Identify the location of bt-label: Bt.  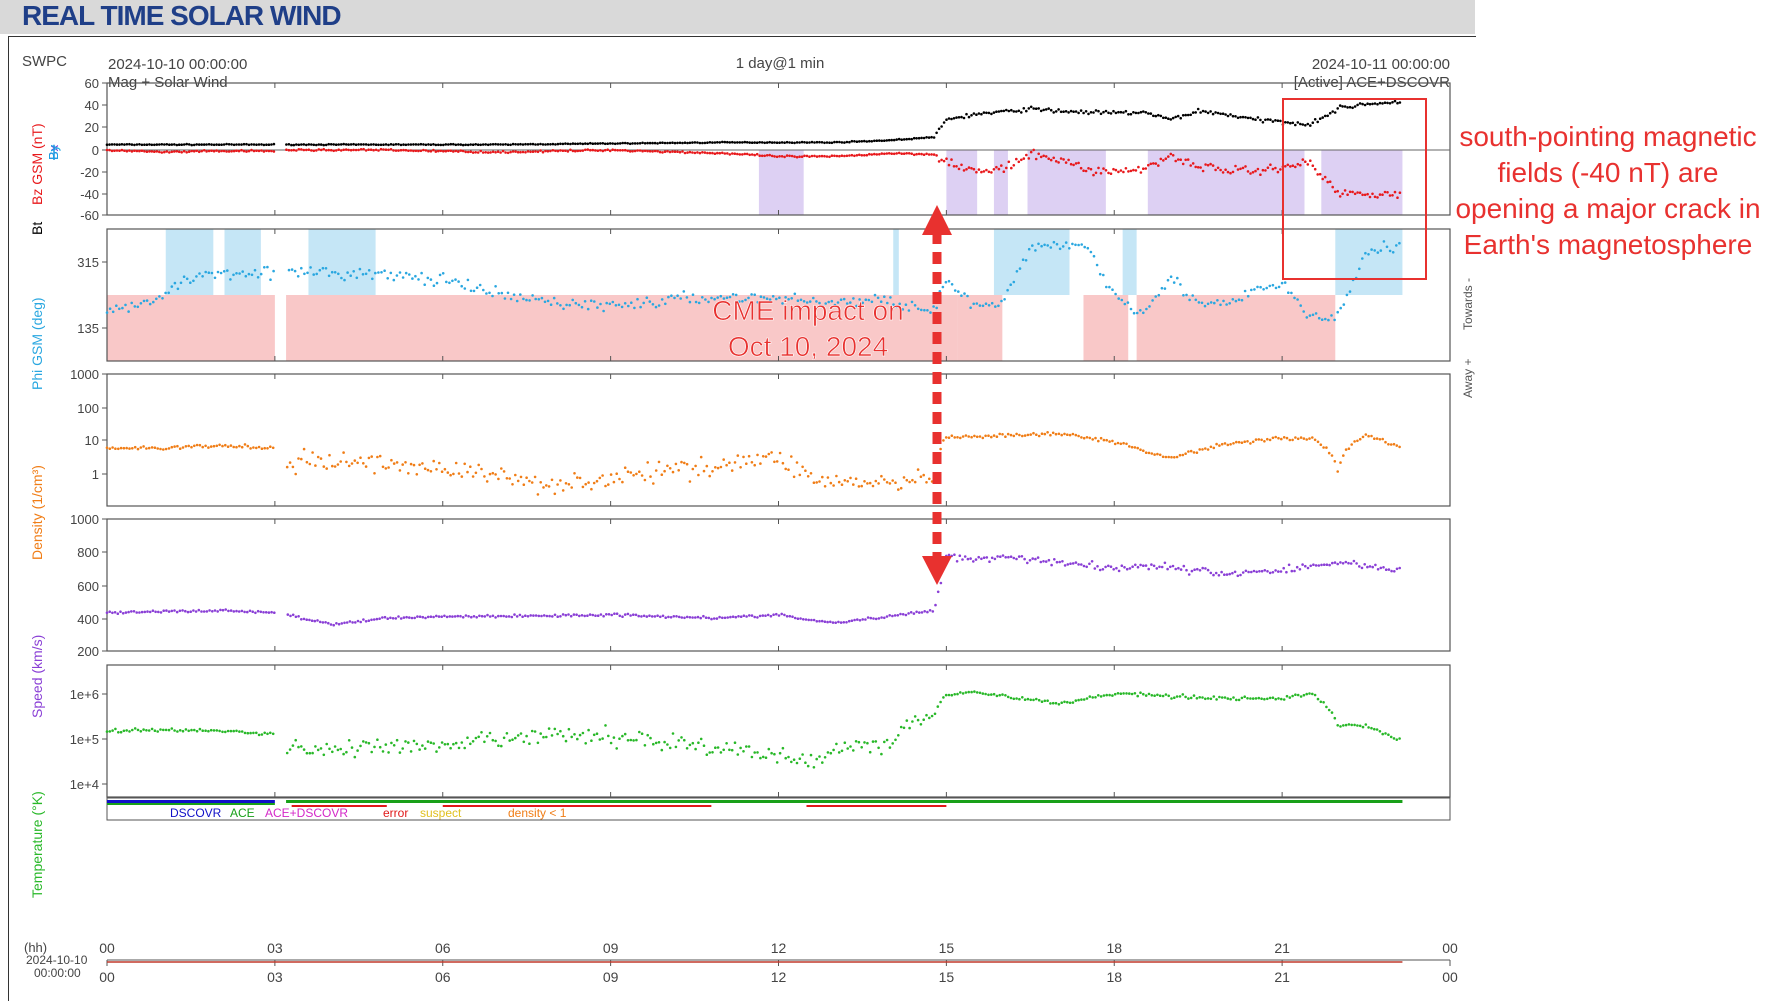
(37, 228).